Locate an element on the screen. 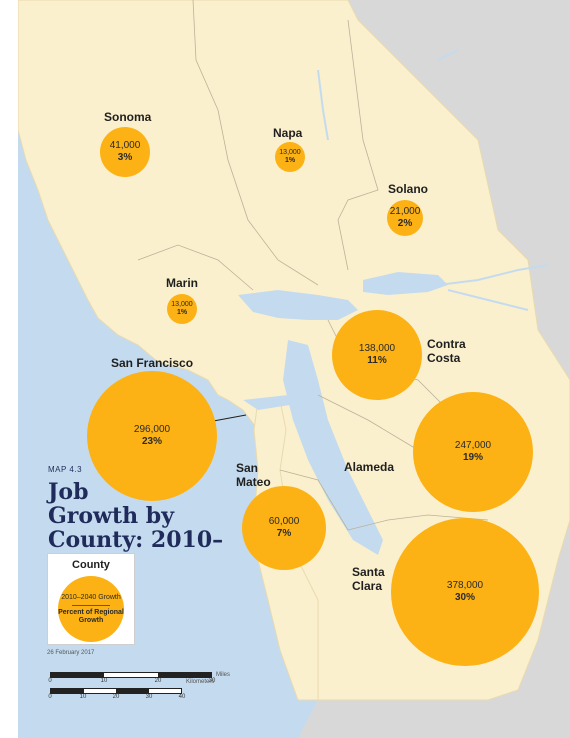 The image size is (570, 738). map-number: MAP 4.3 is located at coordinates (148, 469).